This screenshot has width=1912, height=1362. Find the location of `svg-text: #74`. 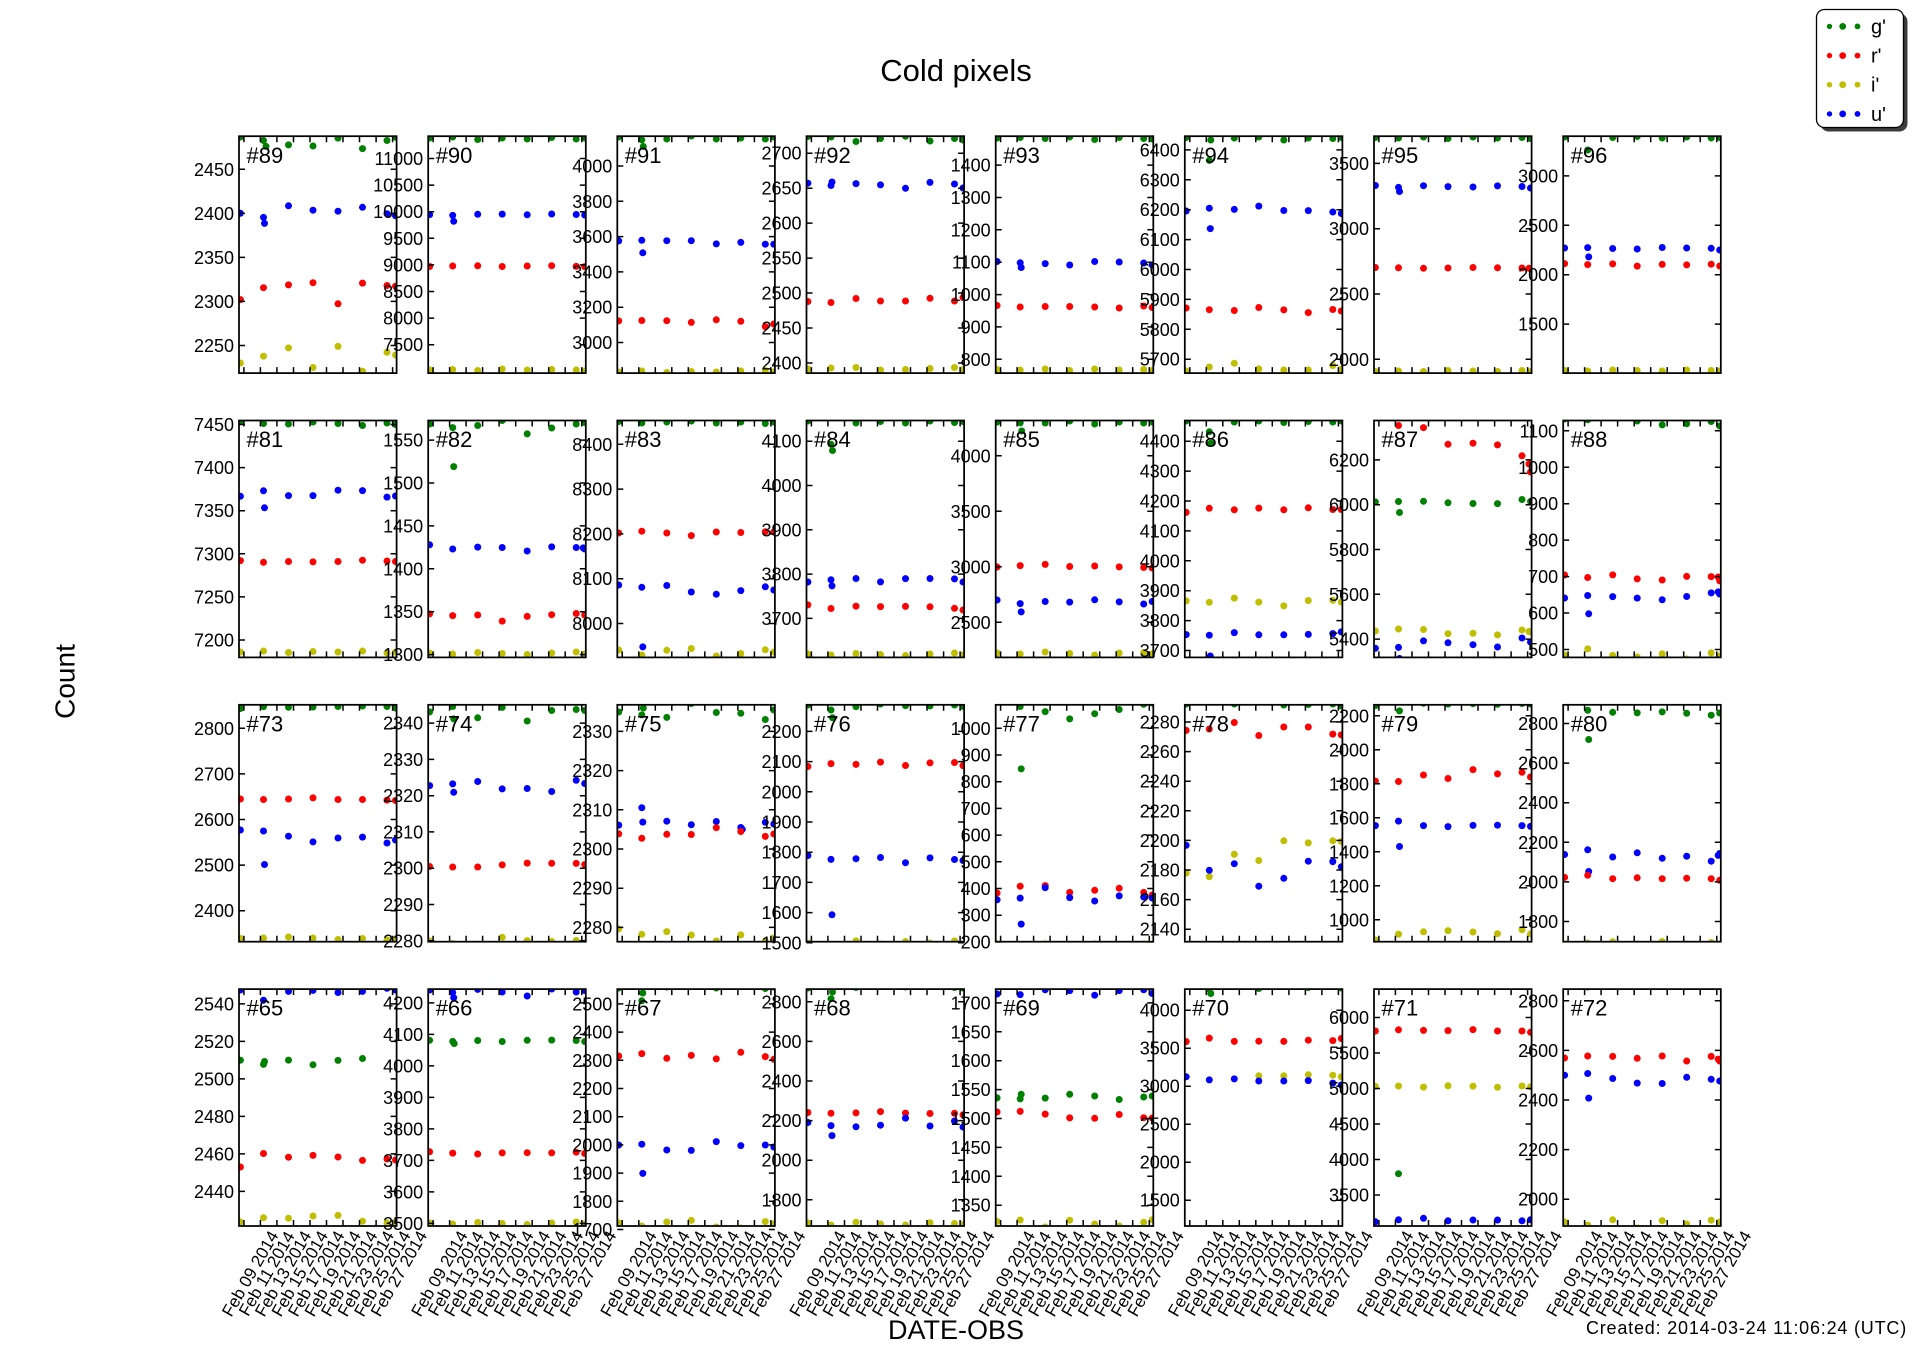

svg-text: #74 is located at coordinates (454, 723).